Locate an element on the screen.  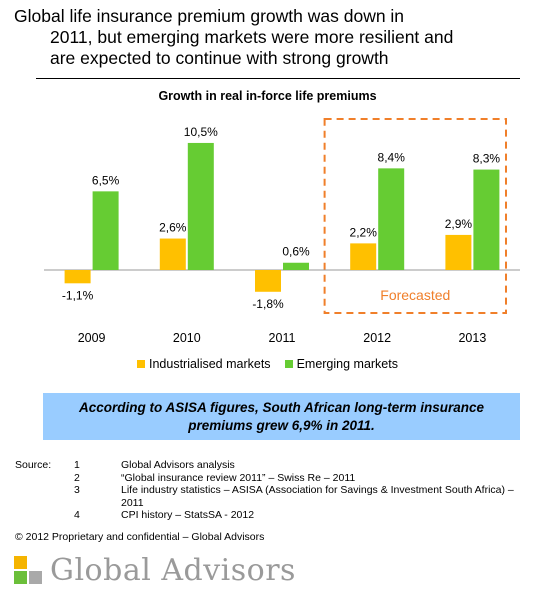
global-advisors-logo: Global Advisors is located at coordinates (155, 570).